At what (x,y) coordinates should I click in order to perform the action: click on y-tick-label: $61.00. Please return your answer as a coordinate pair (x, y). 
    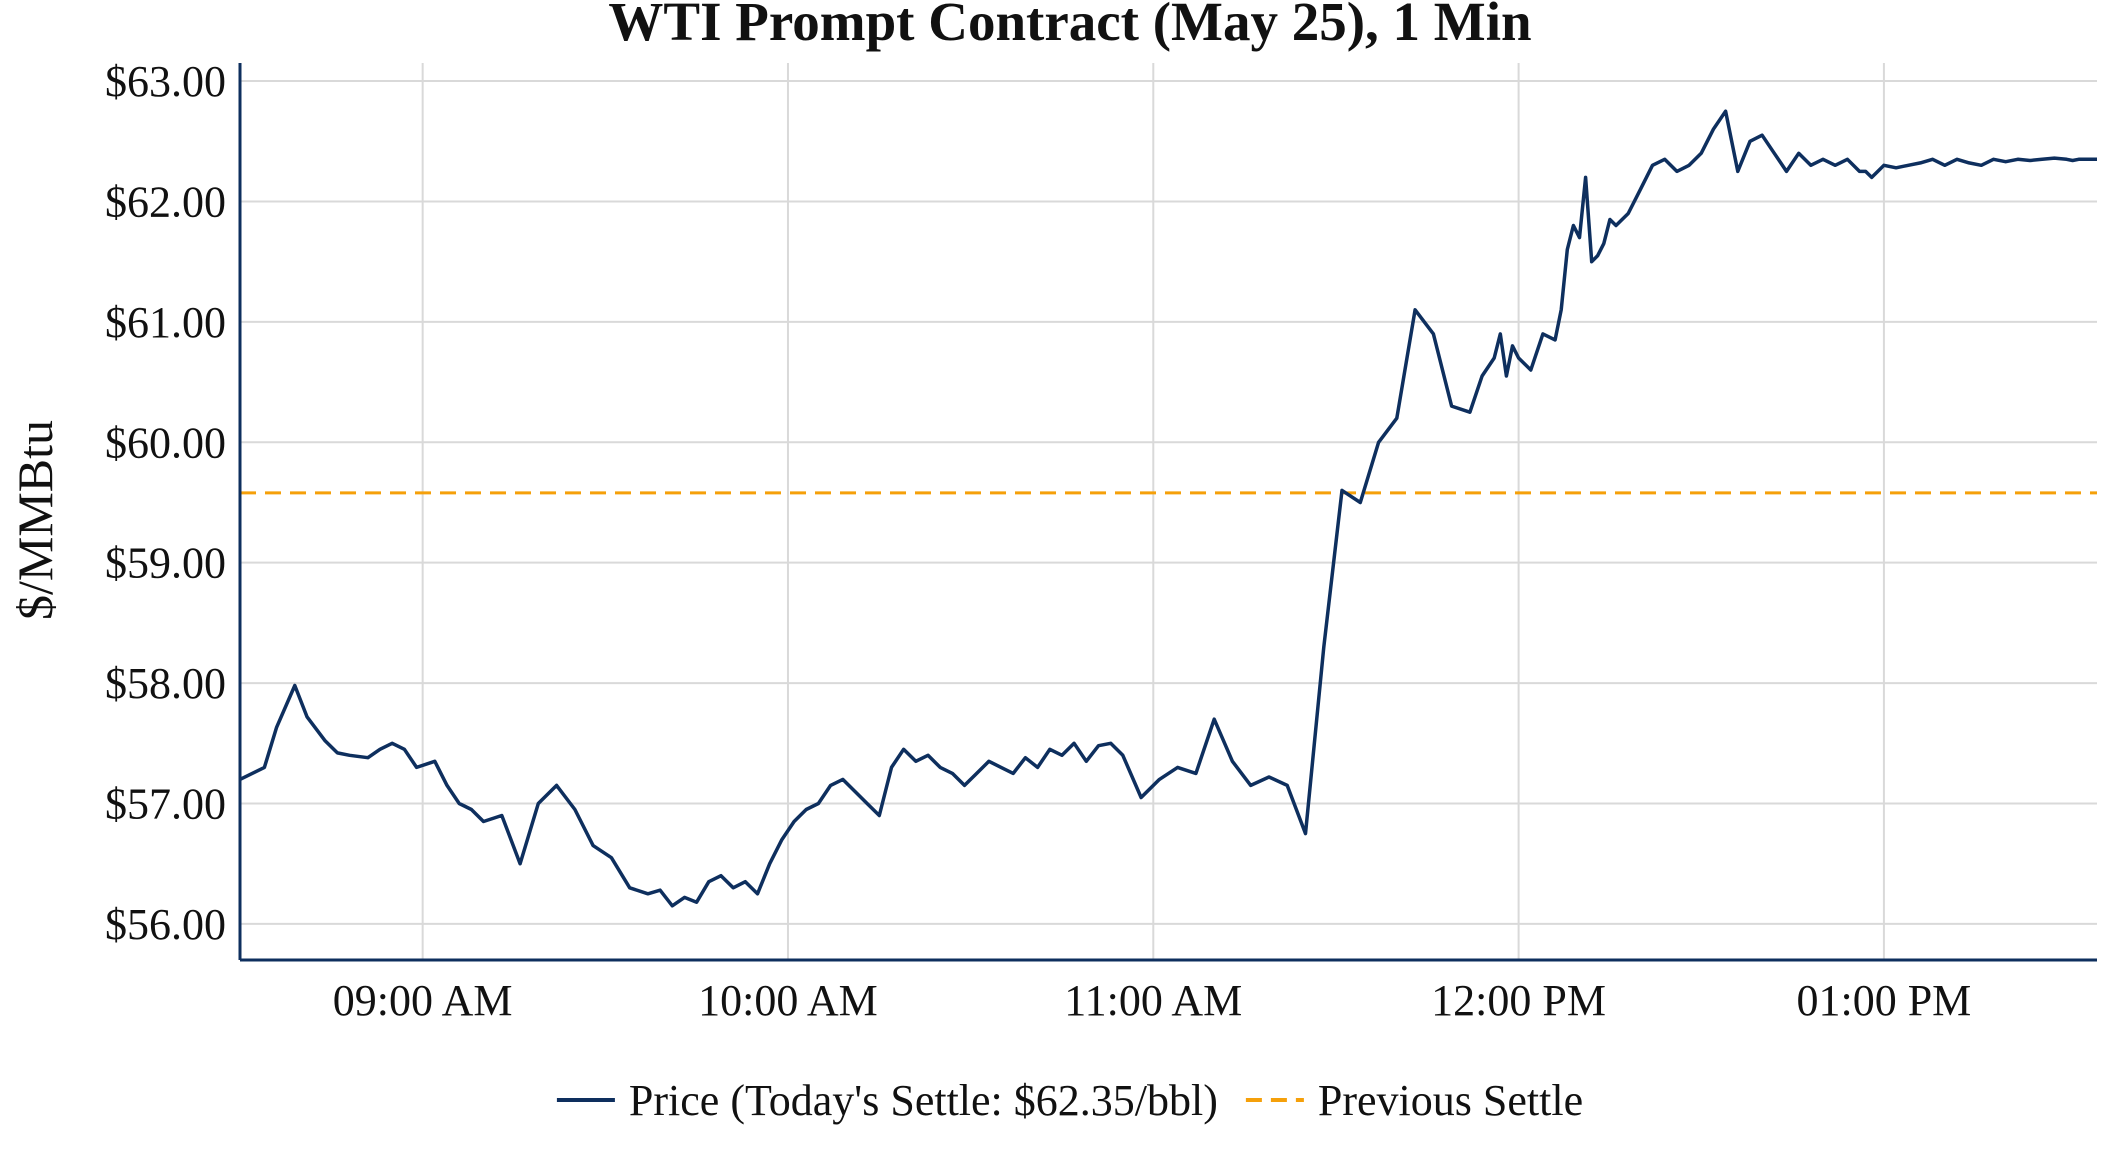
    Looking at the image, I should click on (165, 322).